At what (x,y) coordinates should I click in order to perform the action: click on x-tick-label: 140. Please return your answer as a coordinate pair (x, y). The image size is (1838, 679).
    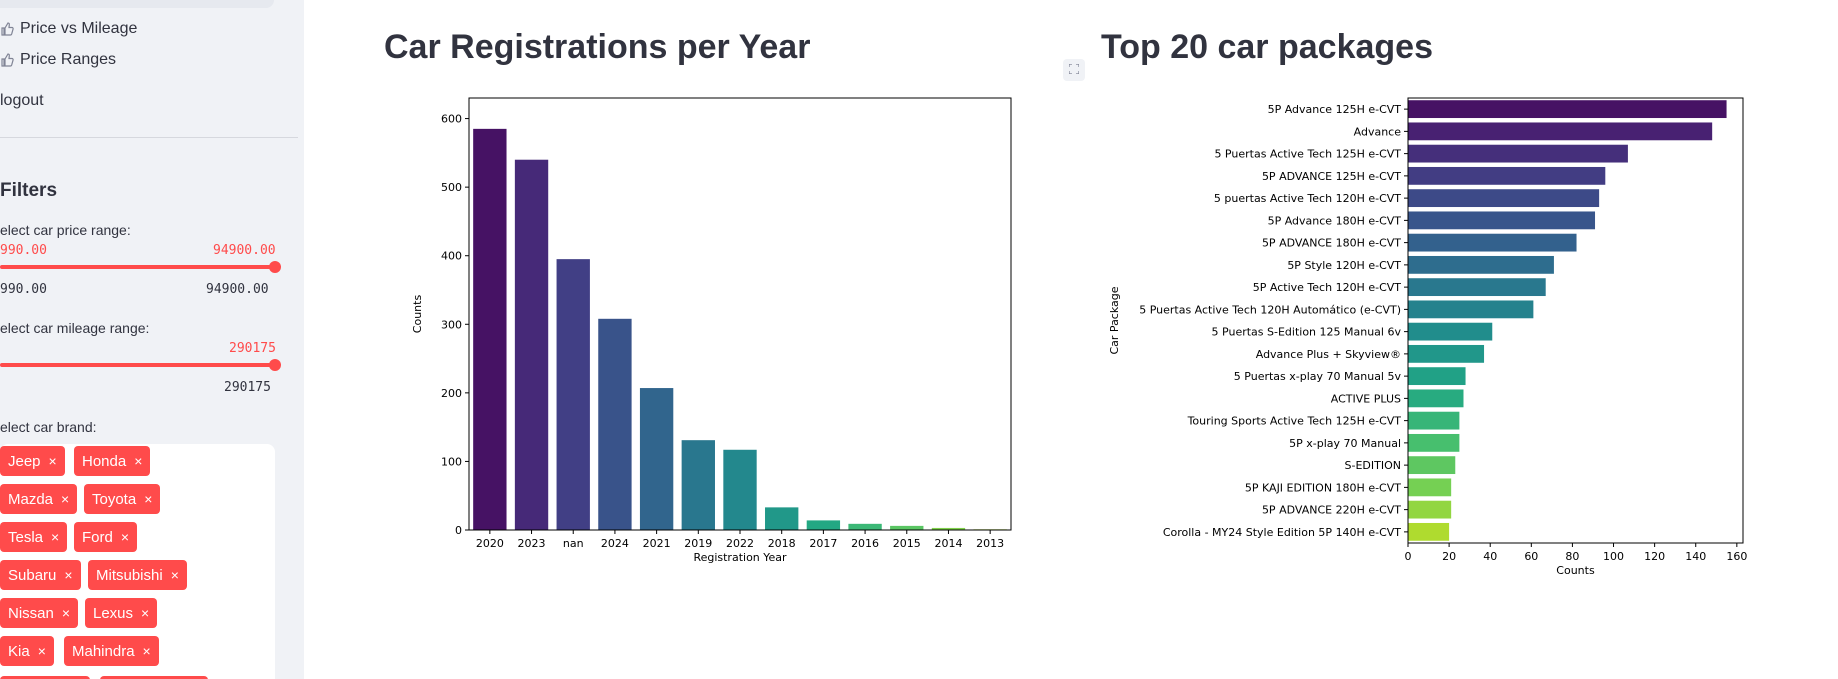
    Looking at the image, I should click on (1695, 556).